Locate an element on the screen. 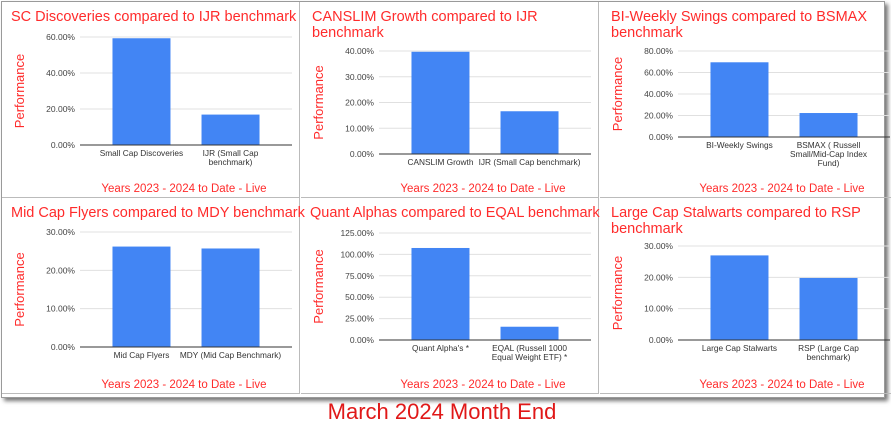  x-tick-label: CANSLIM Growth is located at coordinates (441, 162).